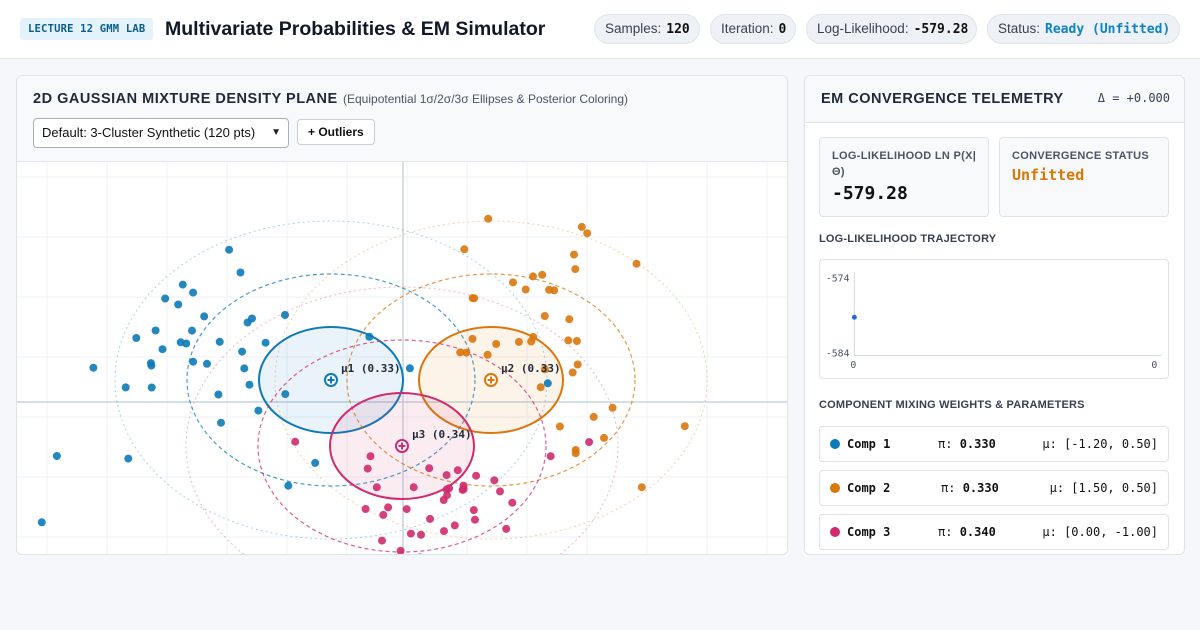 This screenshot has height=630, width=1200. I want to click on trajectory-point, so click(854, 317).